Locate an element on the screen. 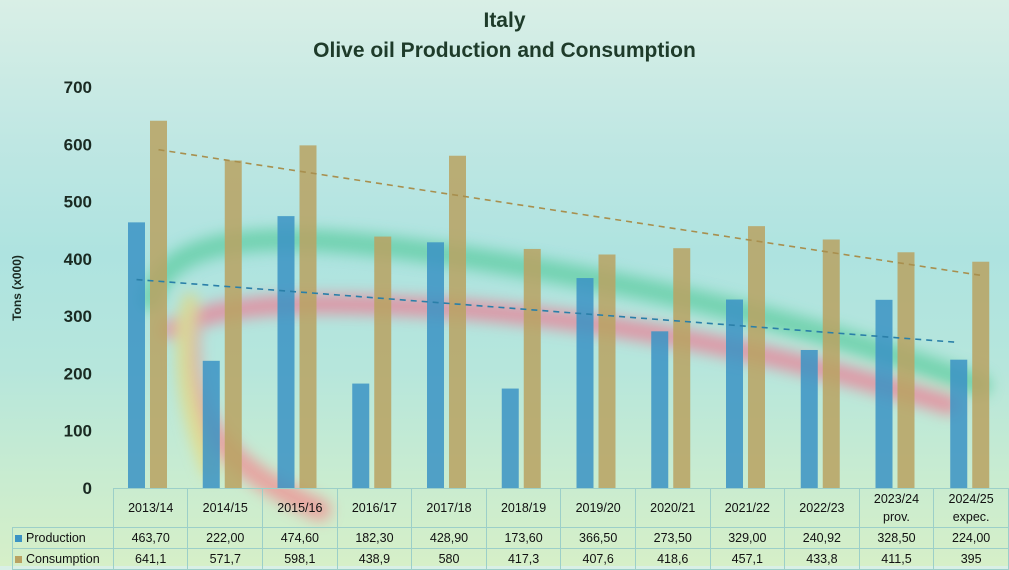  chart-title-line1: Italy is located at coordinates (504, 20).